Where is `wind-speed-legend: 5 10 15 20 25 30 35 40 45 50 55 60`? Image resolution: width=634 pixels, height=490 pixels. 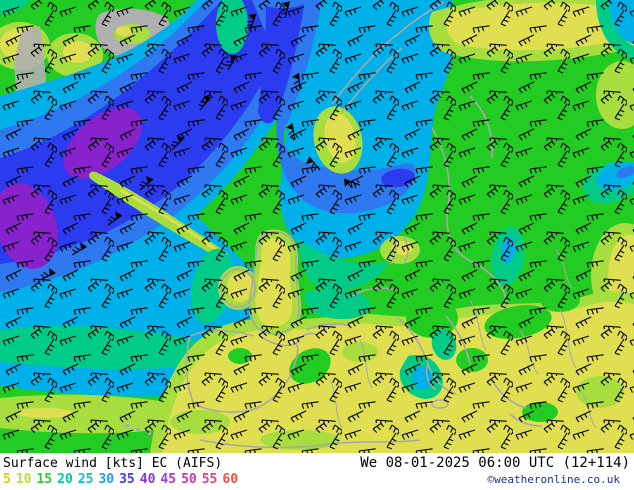
wind-speed-legend: 5 10 15 20 25 30 35 40 45 50 55 60 is located at coordinates (123, 479).